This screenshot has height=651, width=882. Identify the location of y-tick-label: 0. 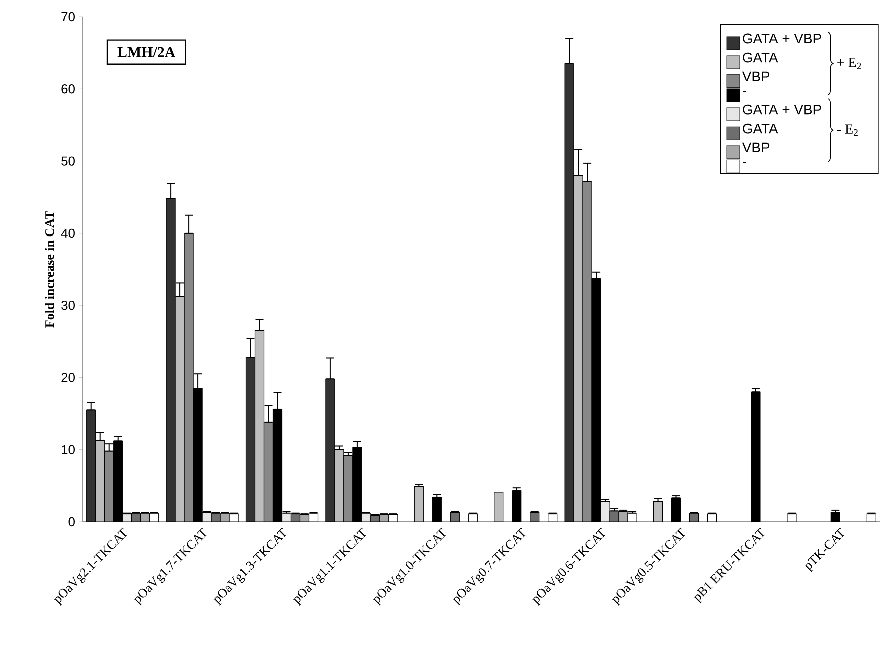
(71, 522).